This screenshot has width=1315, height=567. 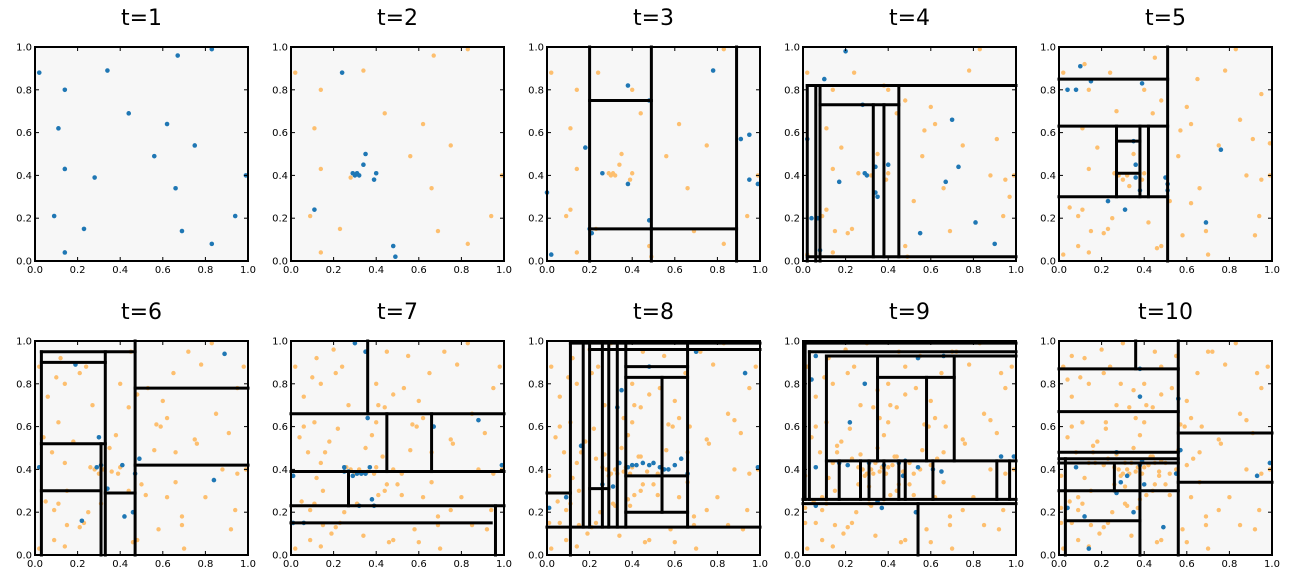 I want to click on x-tick-label: 0.4, so click(x=1144, y=563).